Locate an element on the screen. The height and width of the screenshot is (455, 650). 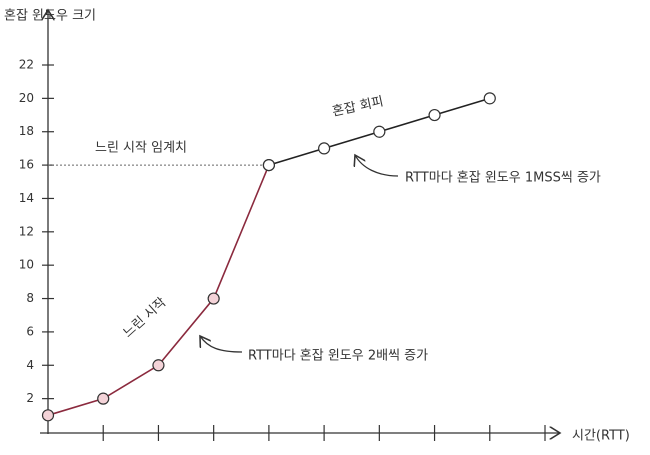
y-tick-label: 16 is located at coordinates (26, 165).